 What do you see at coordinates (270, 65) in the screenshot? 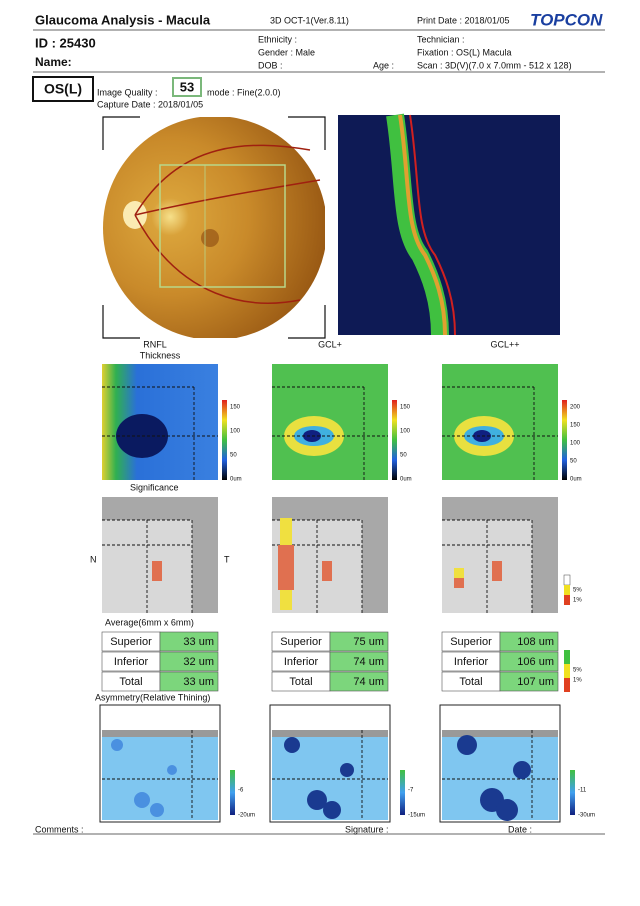
I see `dob: DOB :` at bounding box center [270, 65].